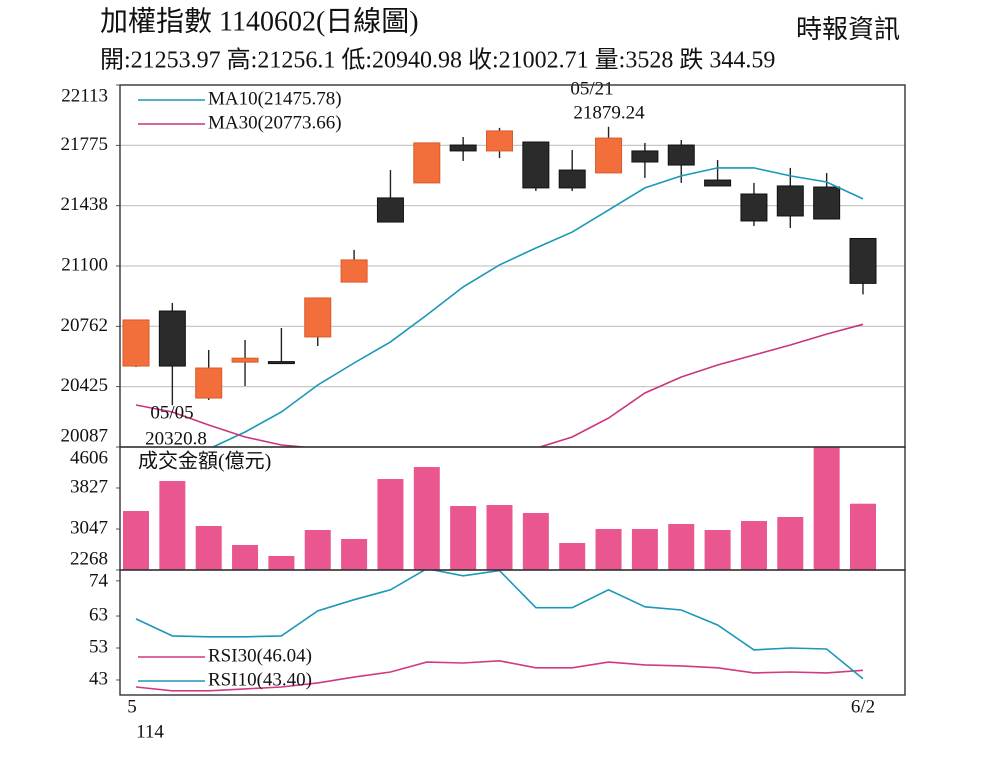 The height and width of the screenshot is (771, 1000). Describe the element at coordinates (609, 112) in the screenshot. I see `annotation-value: 21879.24` at that location.